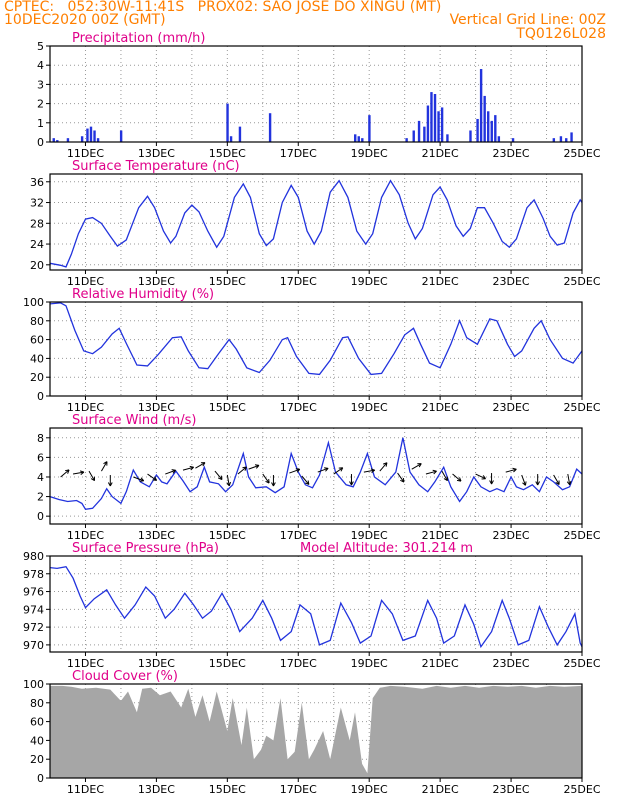  What do you see at coordinates (561, 34) in the screenshot?
I see `header-model-code: TQ0126L028` at bounding box center [561, 34].